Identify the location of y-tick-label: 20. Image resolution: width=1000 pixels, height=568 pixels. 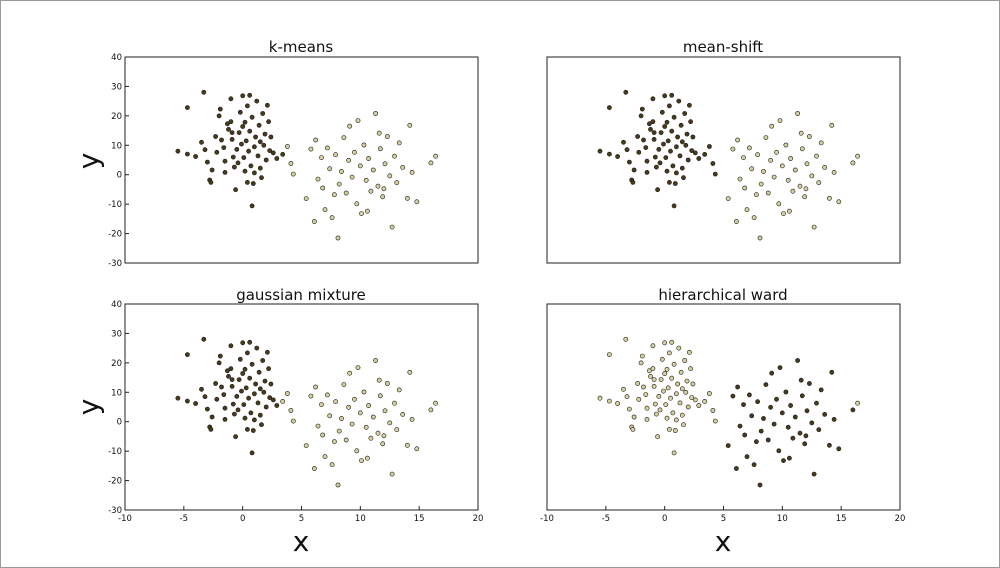
(116, 364).